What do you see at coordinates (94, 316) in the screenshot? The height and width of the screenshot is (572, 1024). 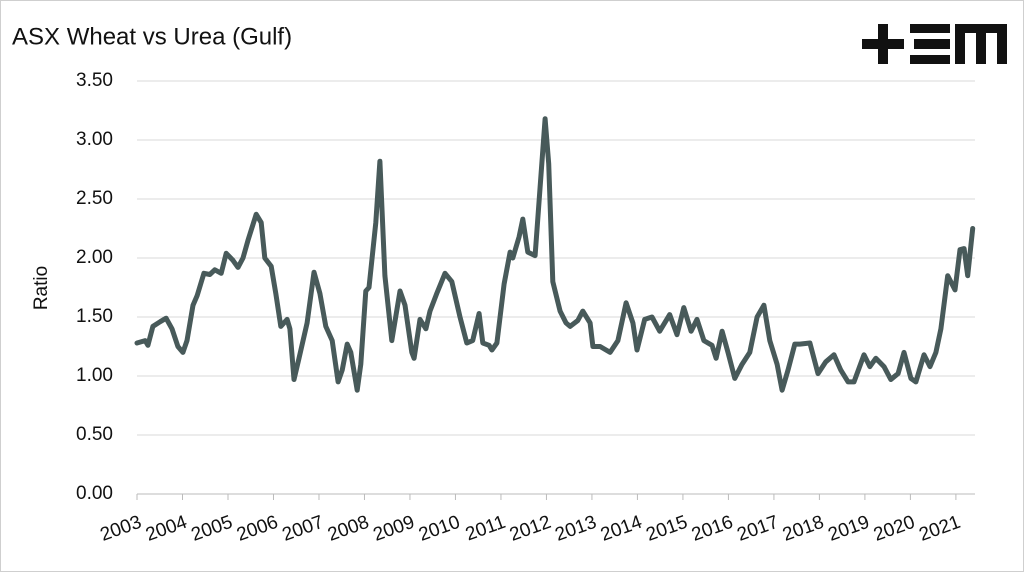 I see `y-tick-label: 1.50` at bounding box center [94, 316].